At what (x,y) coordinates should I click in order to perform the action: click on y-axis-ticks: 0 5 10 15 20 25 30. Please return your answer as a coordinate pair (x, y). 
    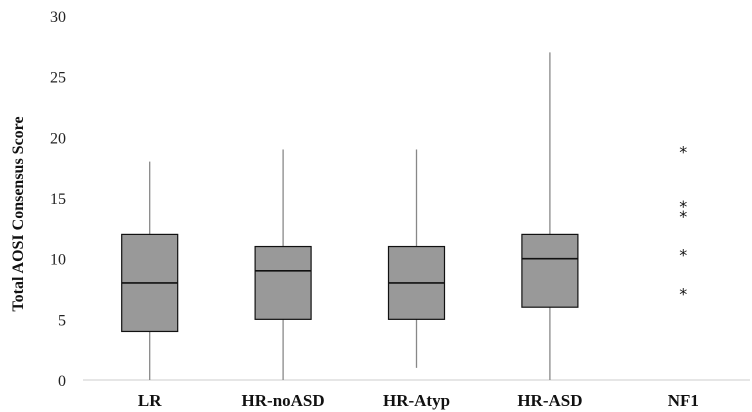
    Looking at the image, I should click on (58, 199).